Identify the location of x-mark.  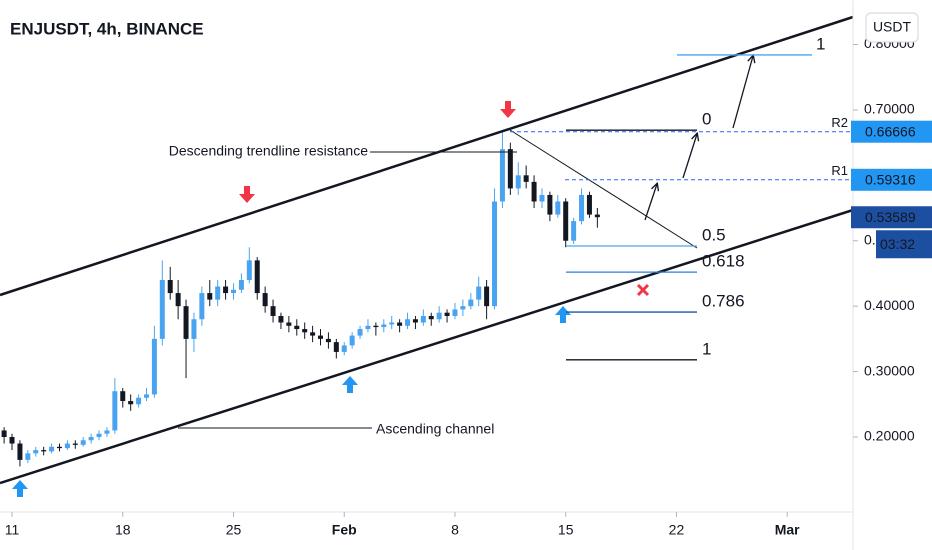
(643, 290).